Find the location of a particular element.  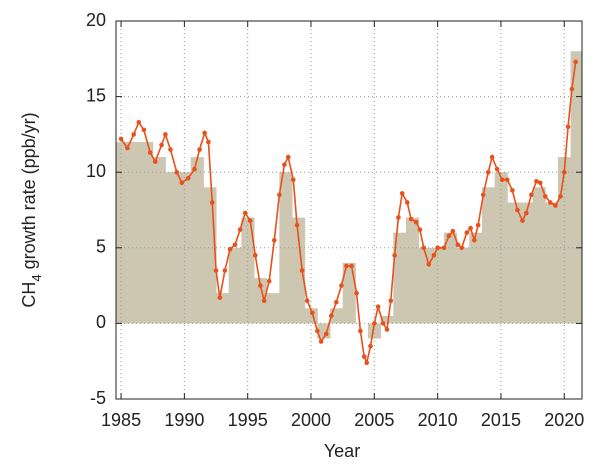

y-tick-label: -5 is located at coordinates (98, 398).